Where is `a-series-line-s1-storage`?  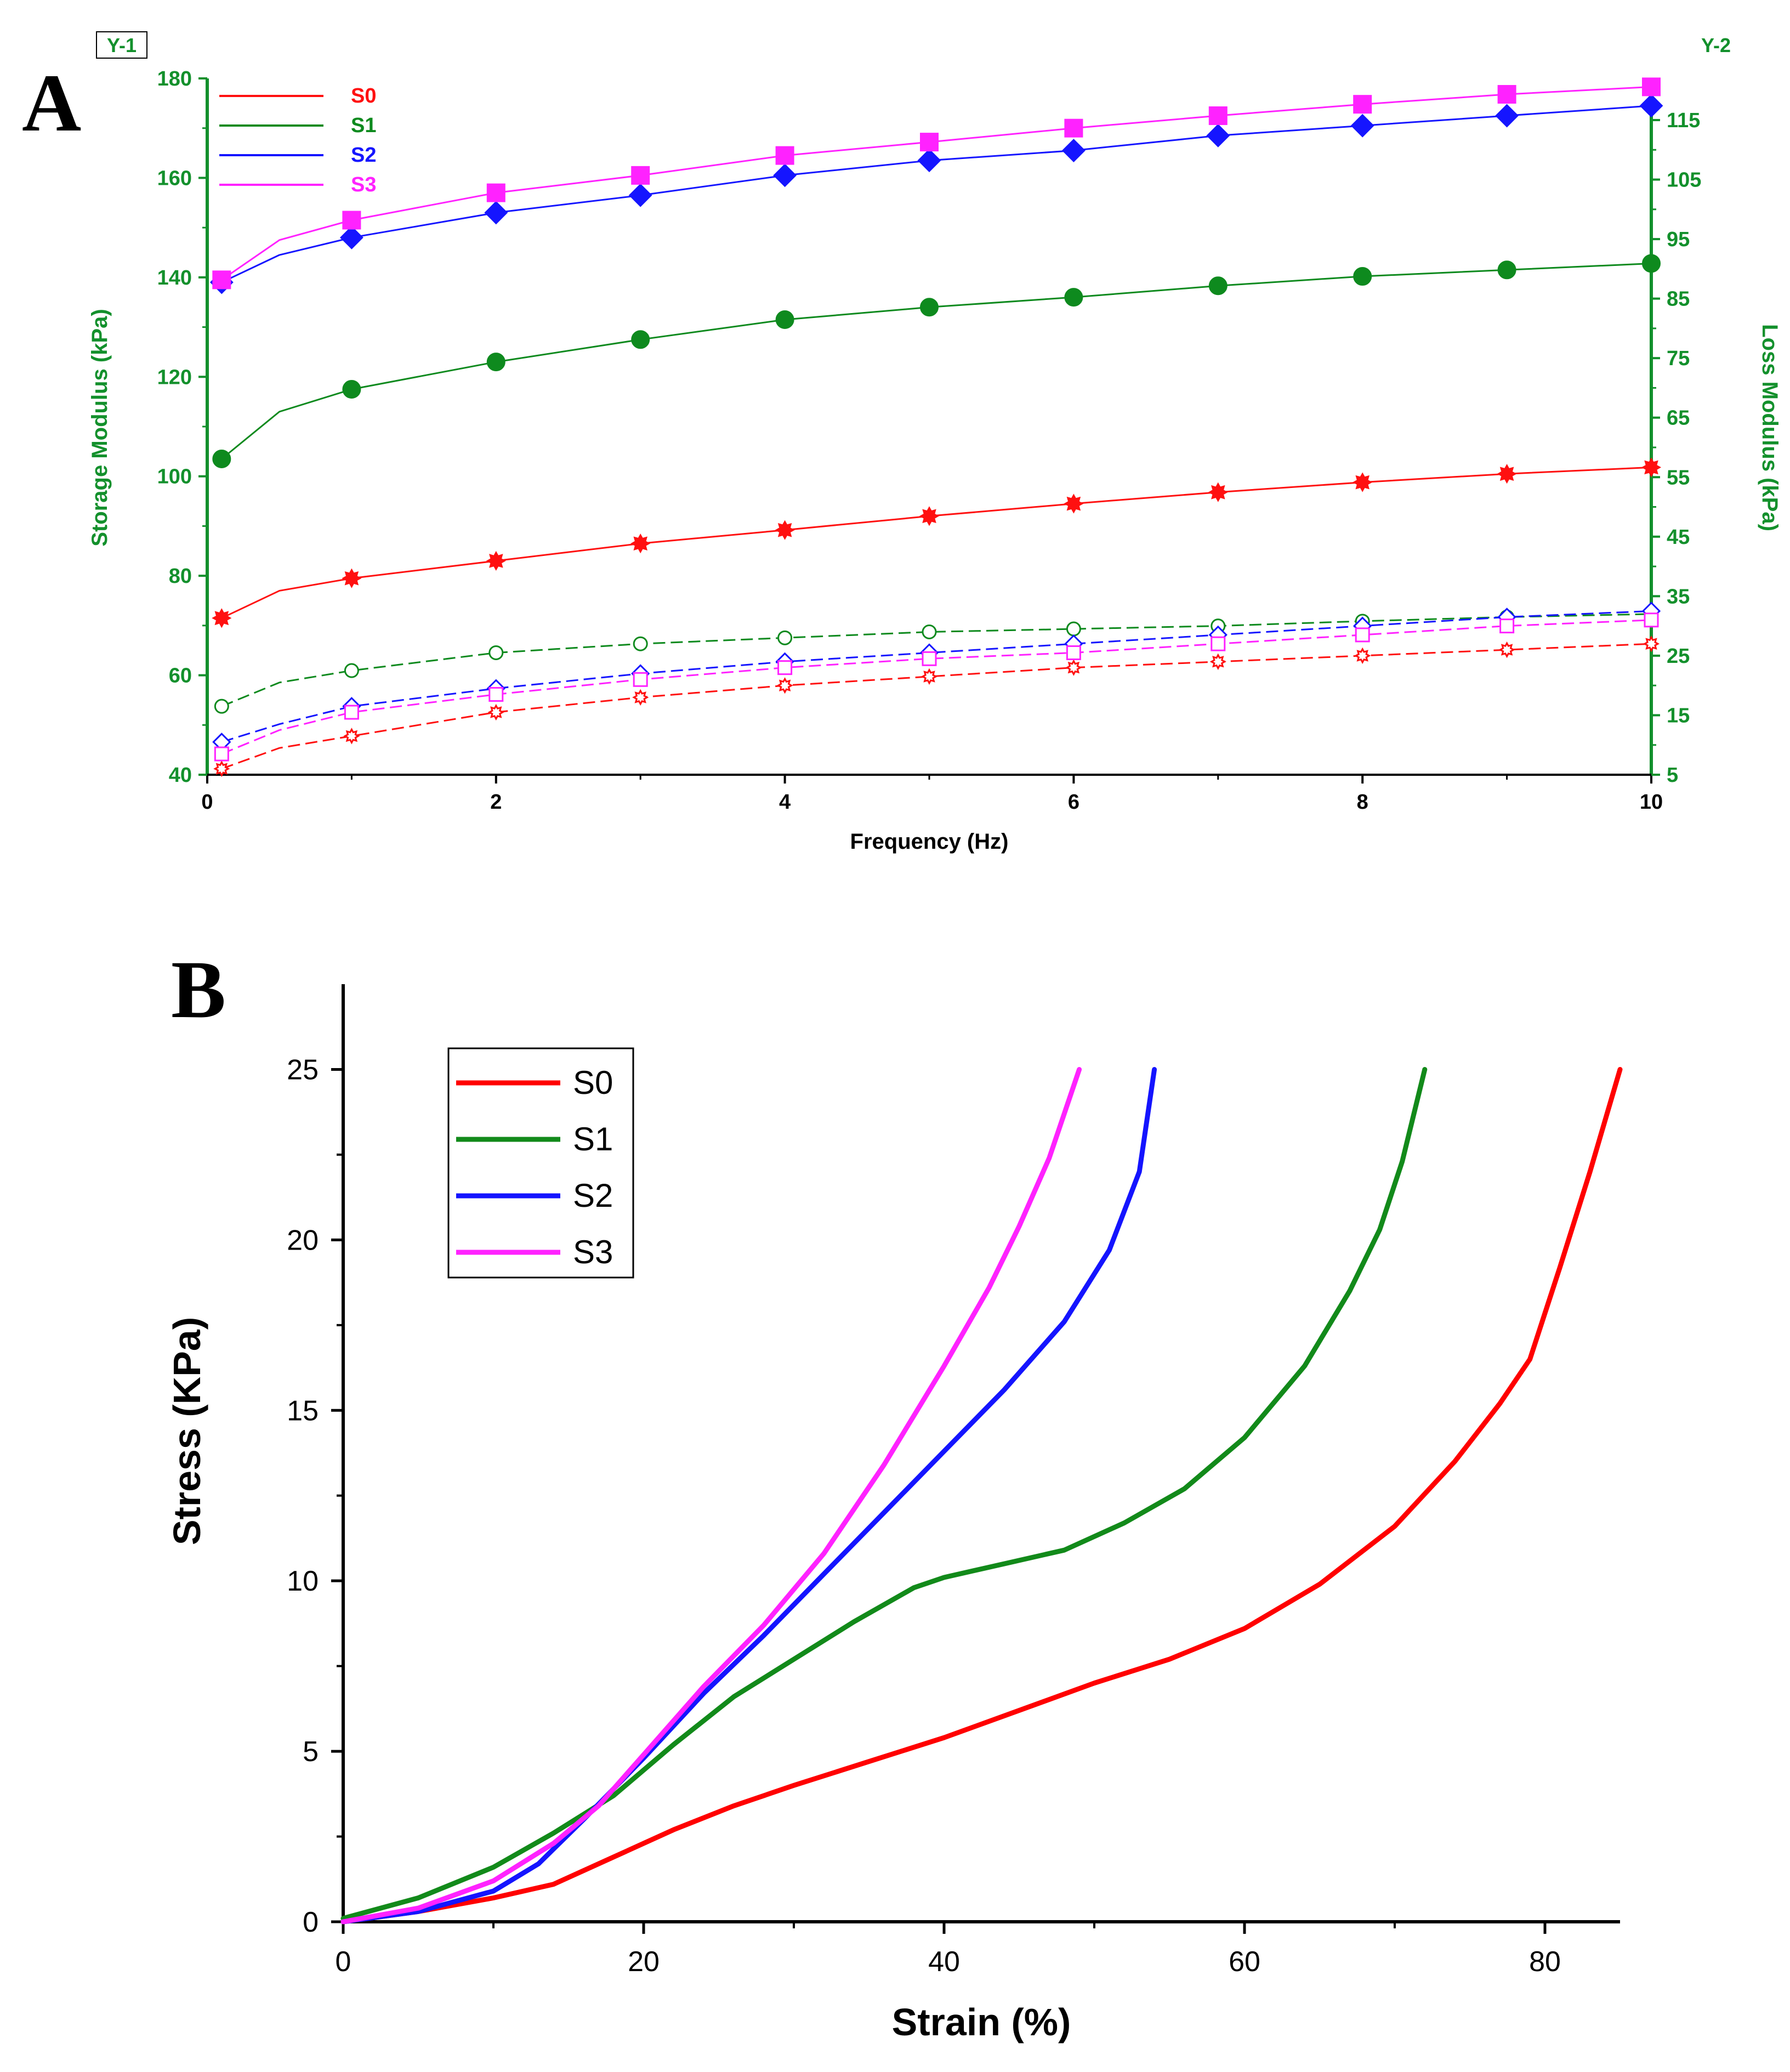
a-series-line-s1-storage is located at coordinates (936, 362).